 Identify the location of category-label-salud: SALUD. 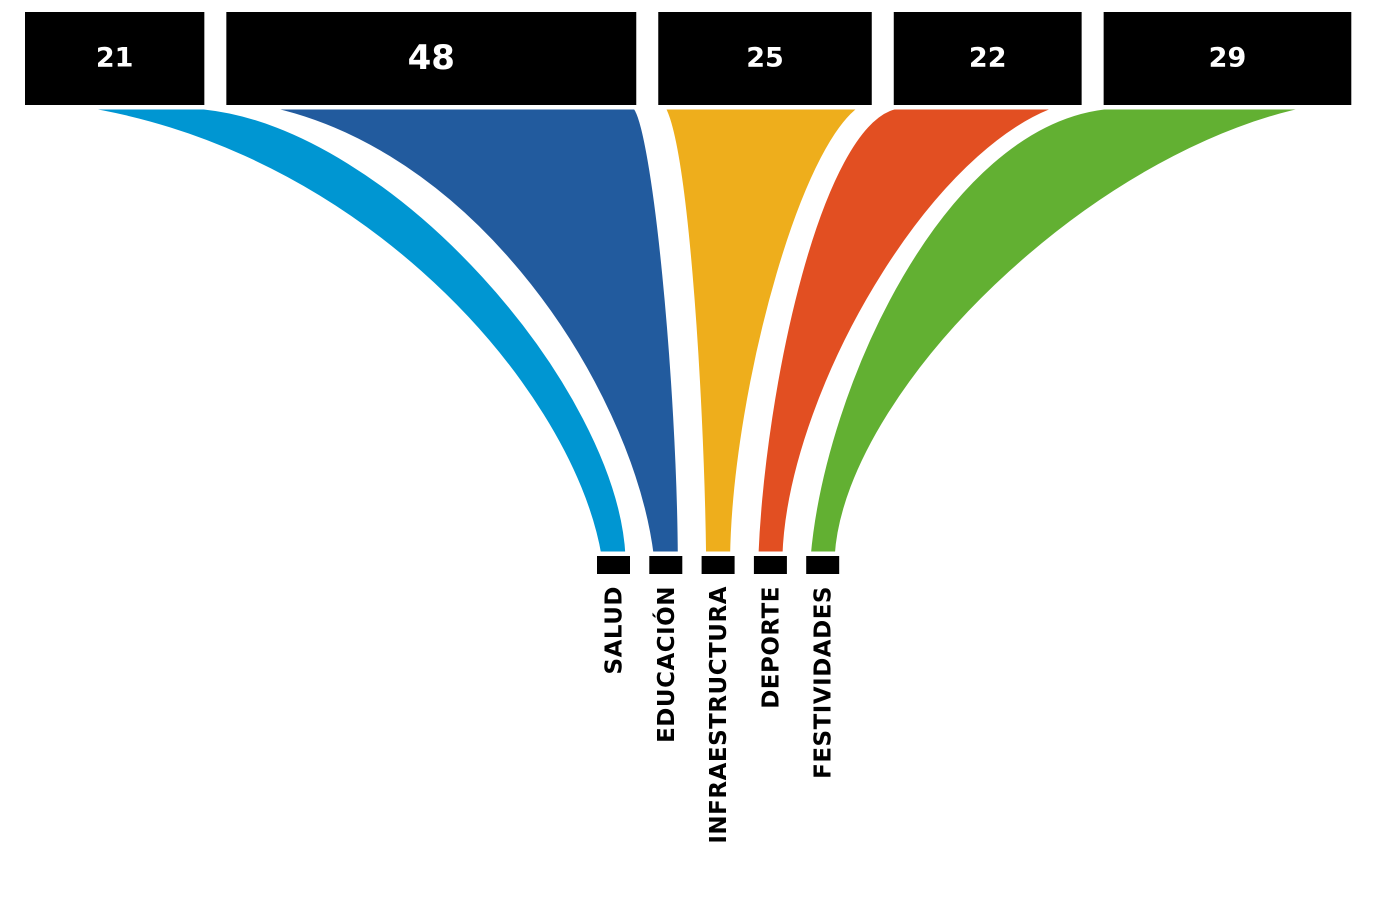
(615, 630).